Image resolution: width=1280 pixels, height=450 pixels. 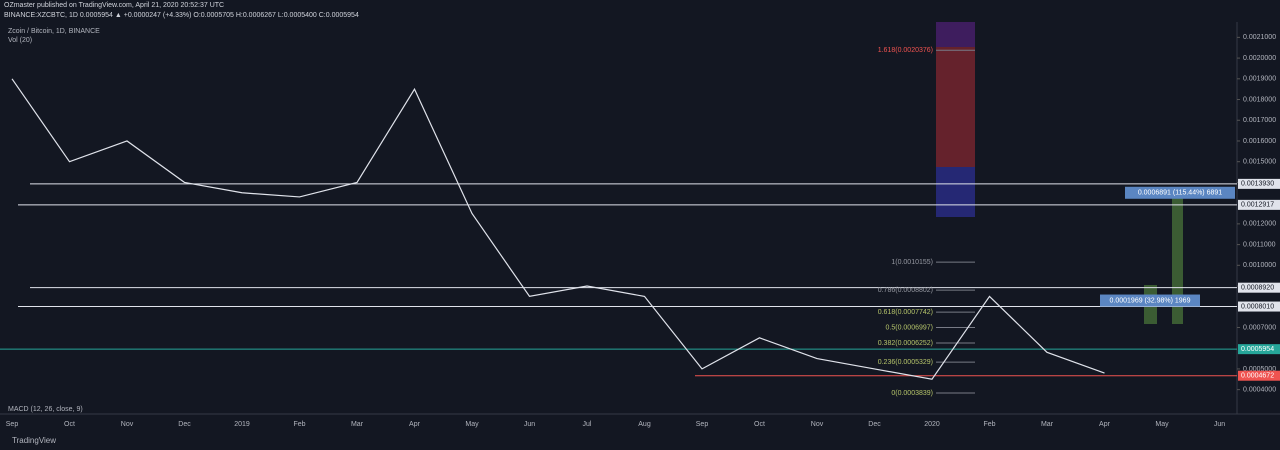 I want to click on current-label: 0.0005954, so click(x=1257, y=349).